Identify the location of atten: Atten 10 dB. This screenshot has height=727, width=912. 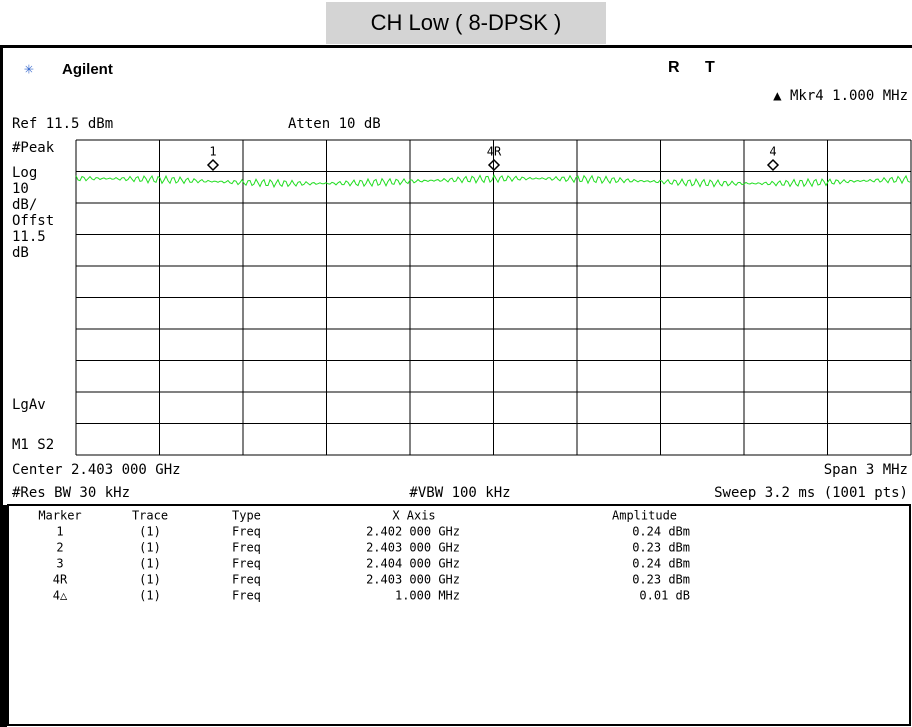
(334, 124).